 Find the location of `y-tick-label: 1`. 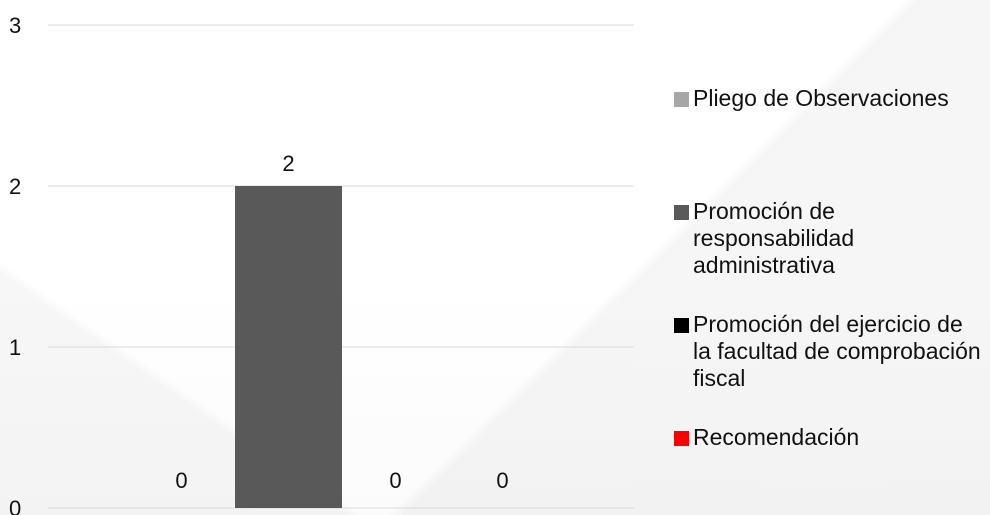

y-tick-label: 1 is located at coordinates (15, 347).